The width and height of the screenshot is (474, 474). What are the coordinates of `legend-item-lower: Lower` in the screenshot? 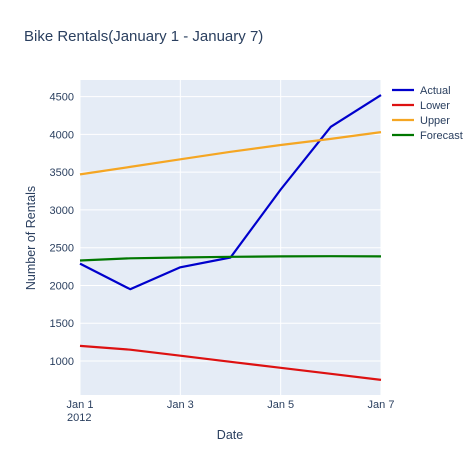 It's located at (421, 106).